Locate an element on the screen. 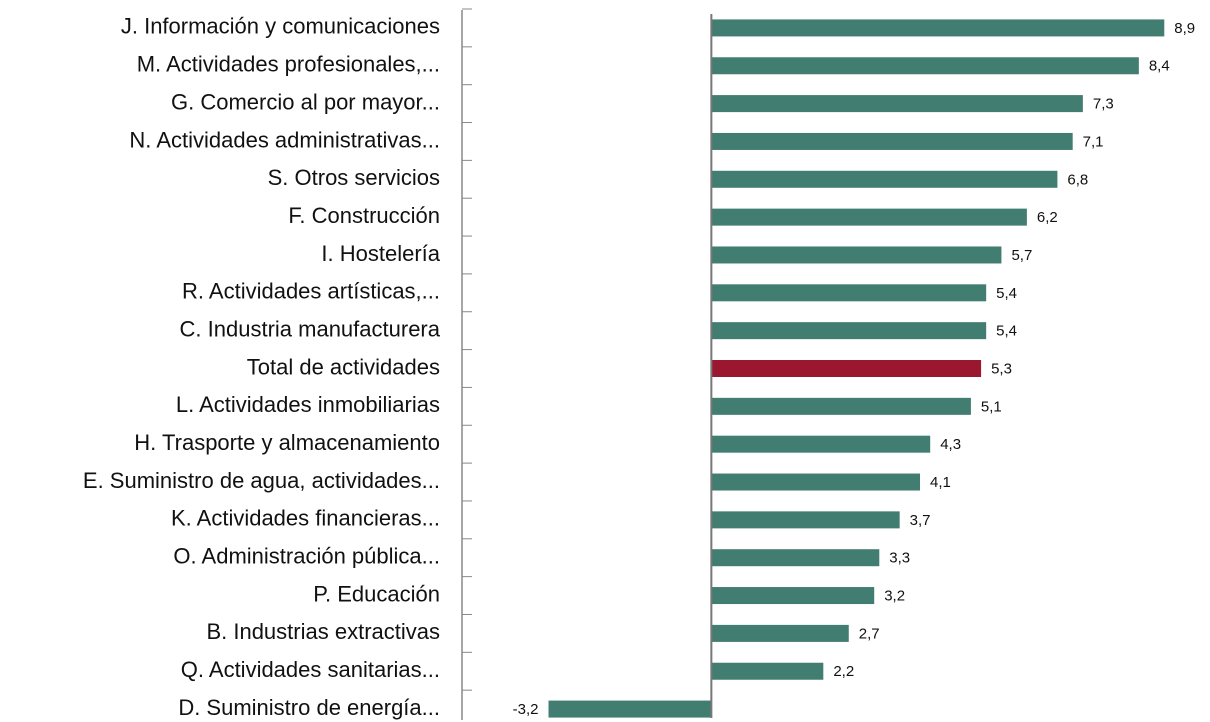 Image resolution: width=1210 pixels, height=722 pixels. value-label: 8,4 is located at coordinates (1159, 66).